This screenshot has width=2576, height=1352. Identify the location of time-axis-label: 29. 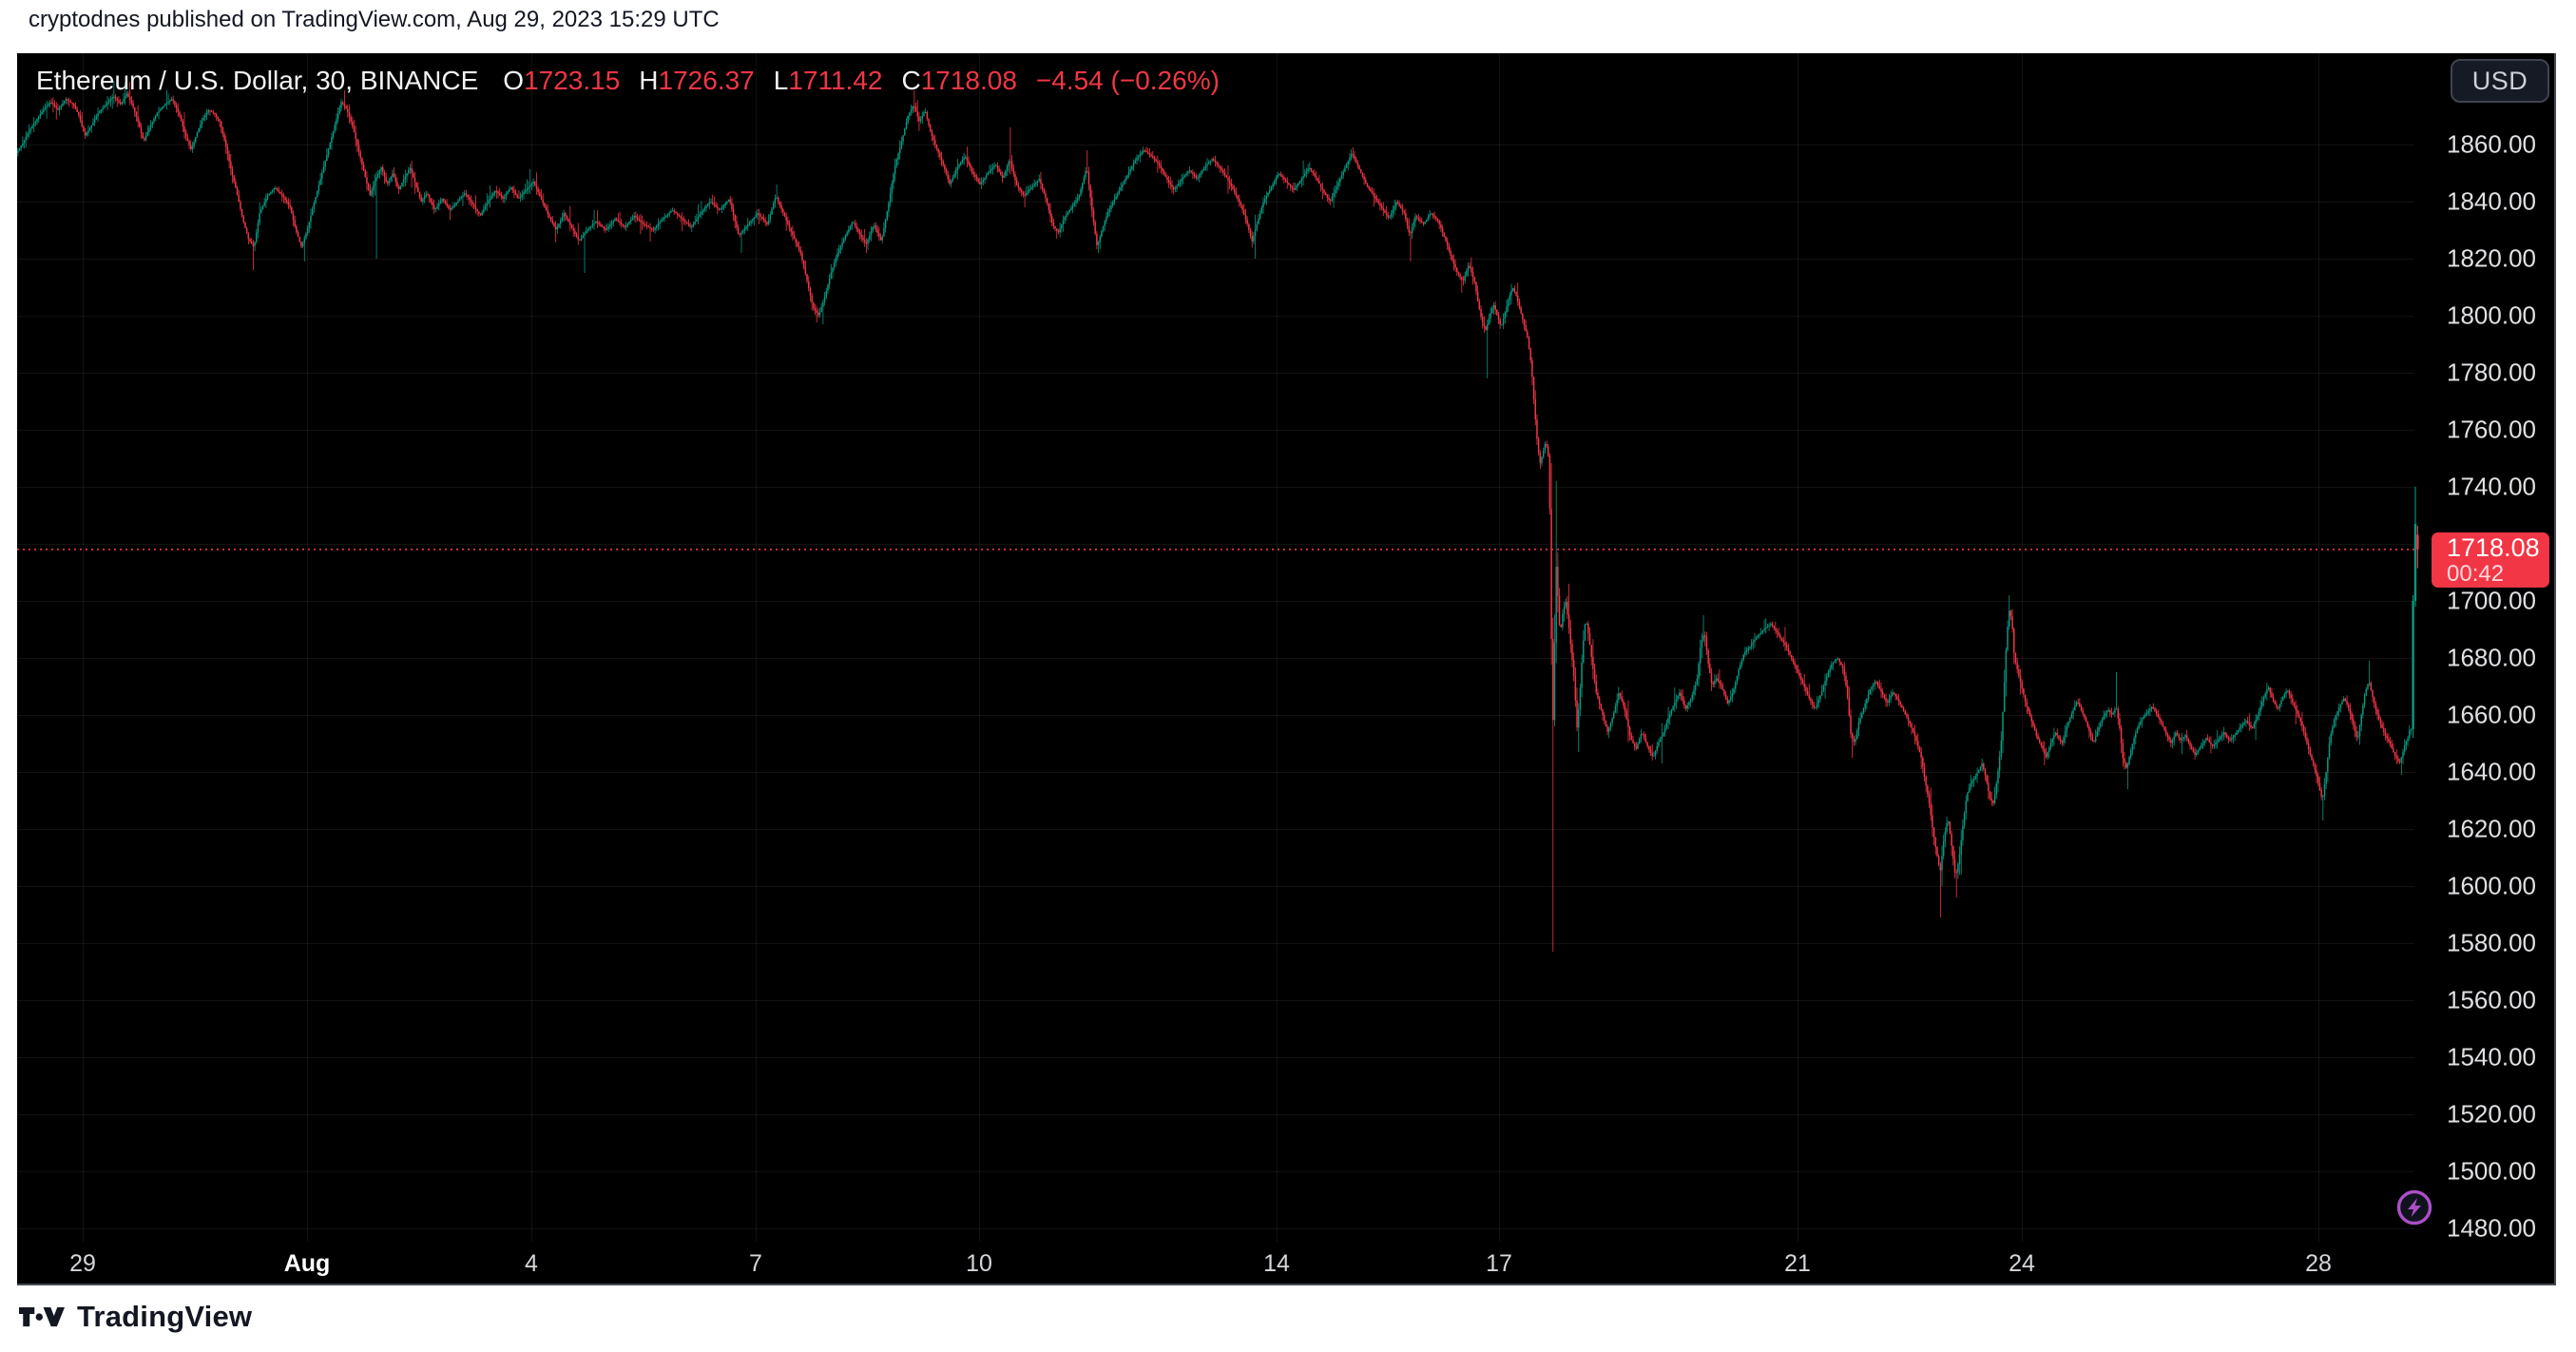
(83, 1263).